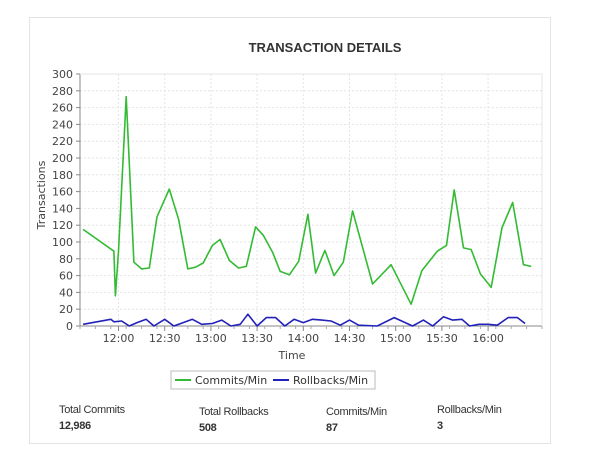 This screenshot has height=463, width=598. Describe the element at coordinates (92, 410) in the screenshot. I see `stat-label: Total Commits` at that location.